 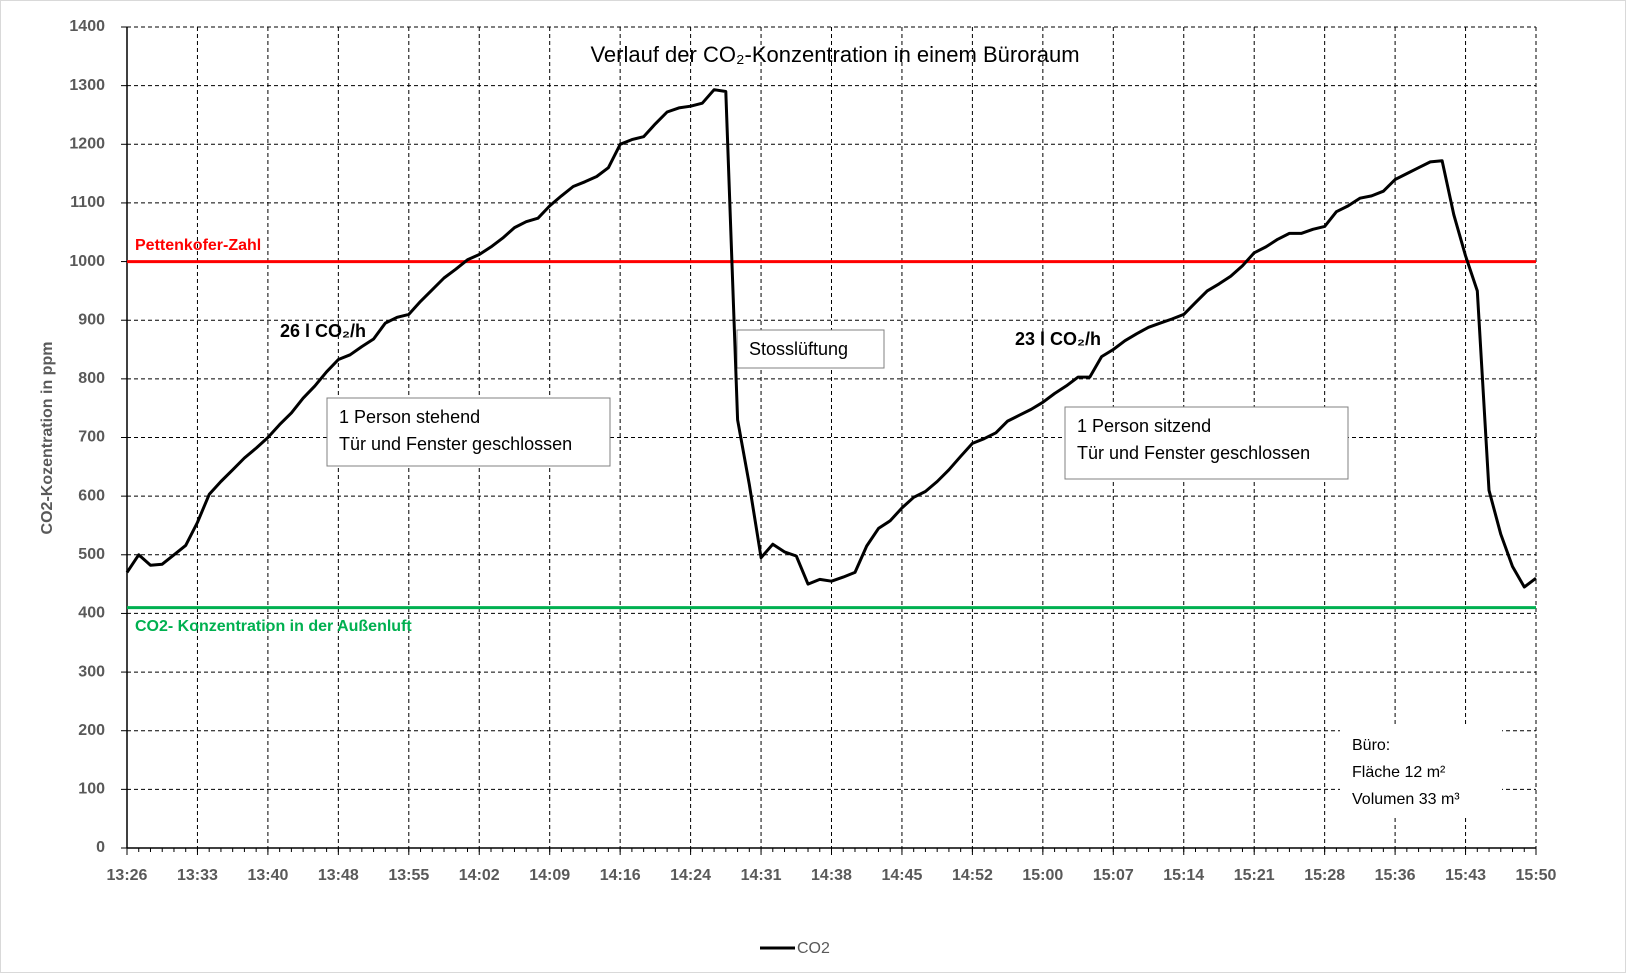 What do you see at coordinates (1254, 875) in the screenshot?
I see `x-tick-label: 15:21` at bounding box center [1254, 875].